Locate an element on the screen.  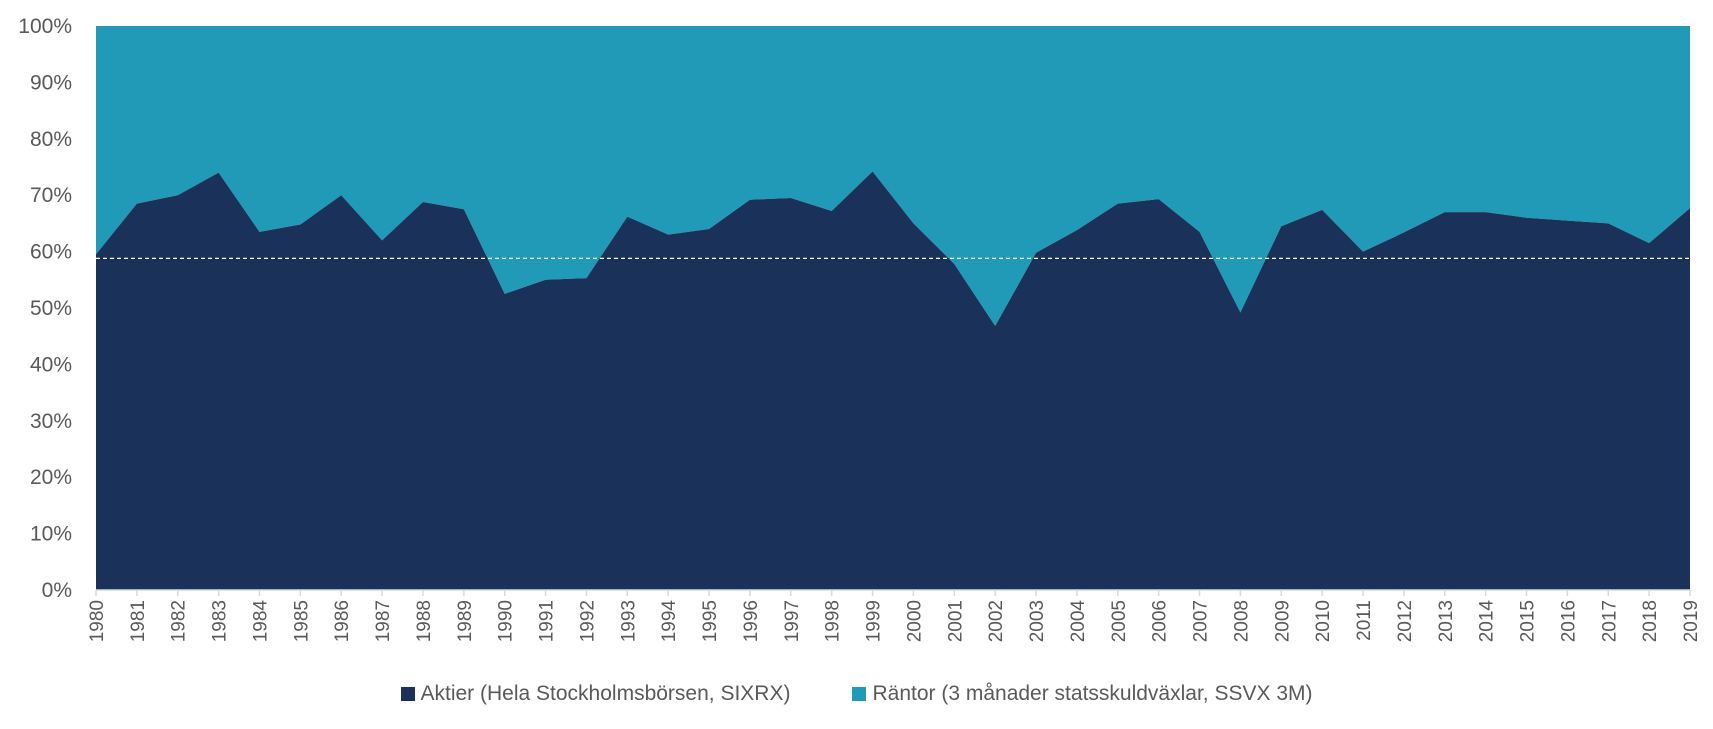
x-tick-label: 2017 is located at coordinates (1609, 621).